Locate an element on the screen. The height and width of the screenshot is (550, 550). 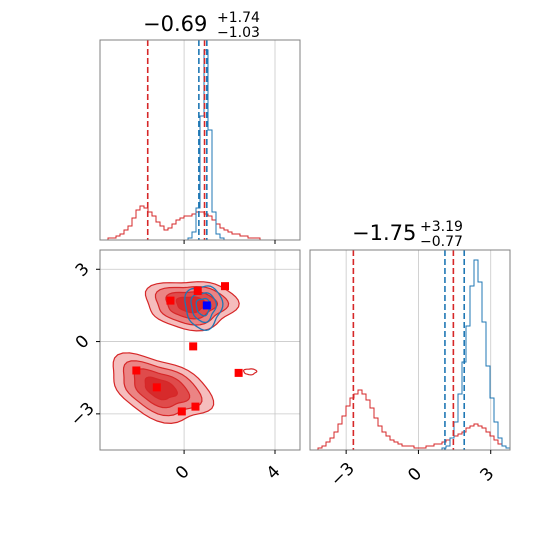
x-tick-label-1: 4 is located at coordinates (274, 473).